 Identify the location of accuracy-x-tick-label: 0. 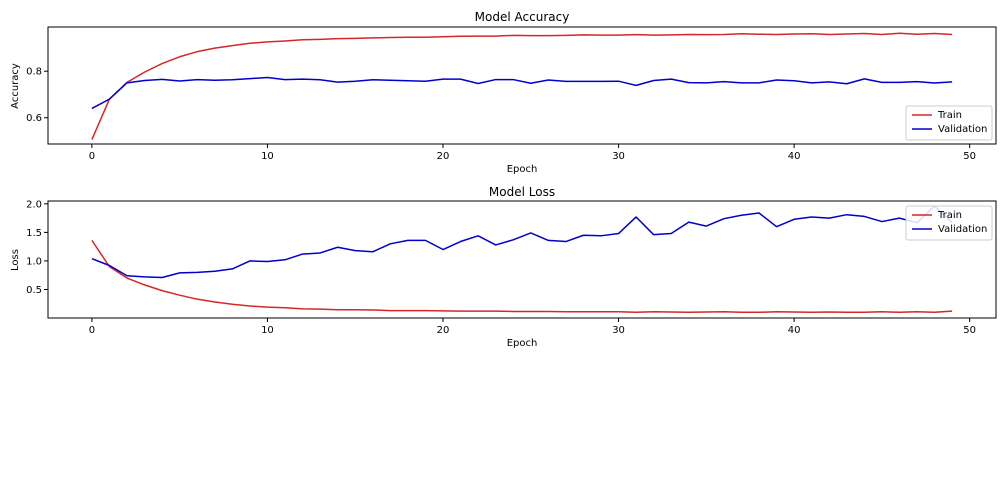
(92, 156).